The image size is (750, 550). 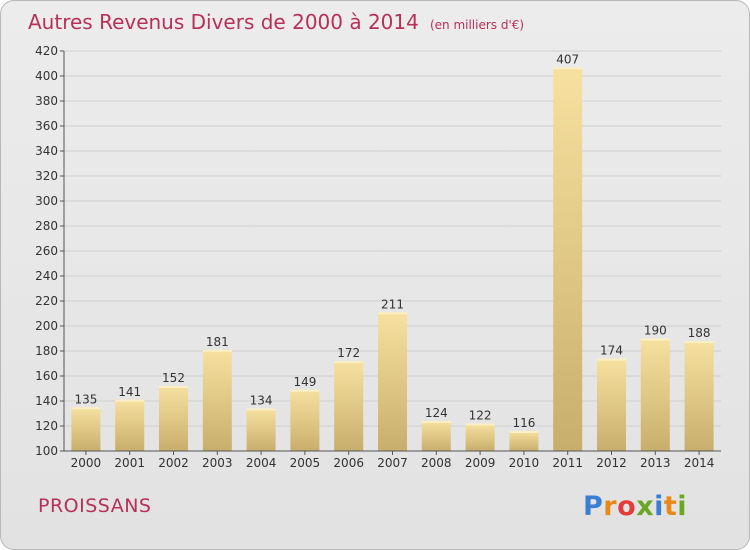 I want to click on town-name: PROISSANS, so click(x=95, y=506).